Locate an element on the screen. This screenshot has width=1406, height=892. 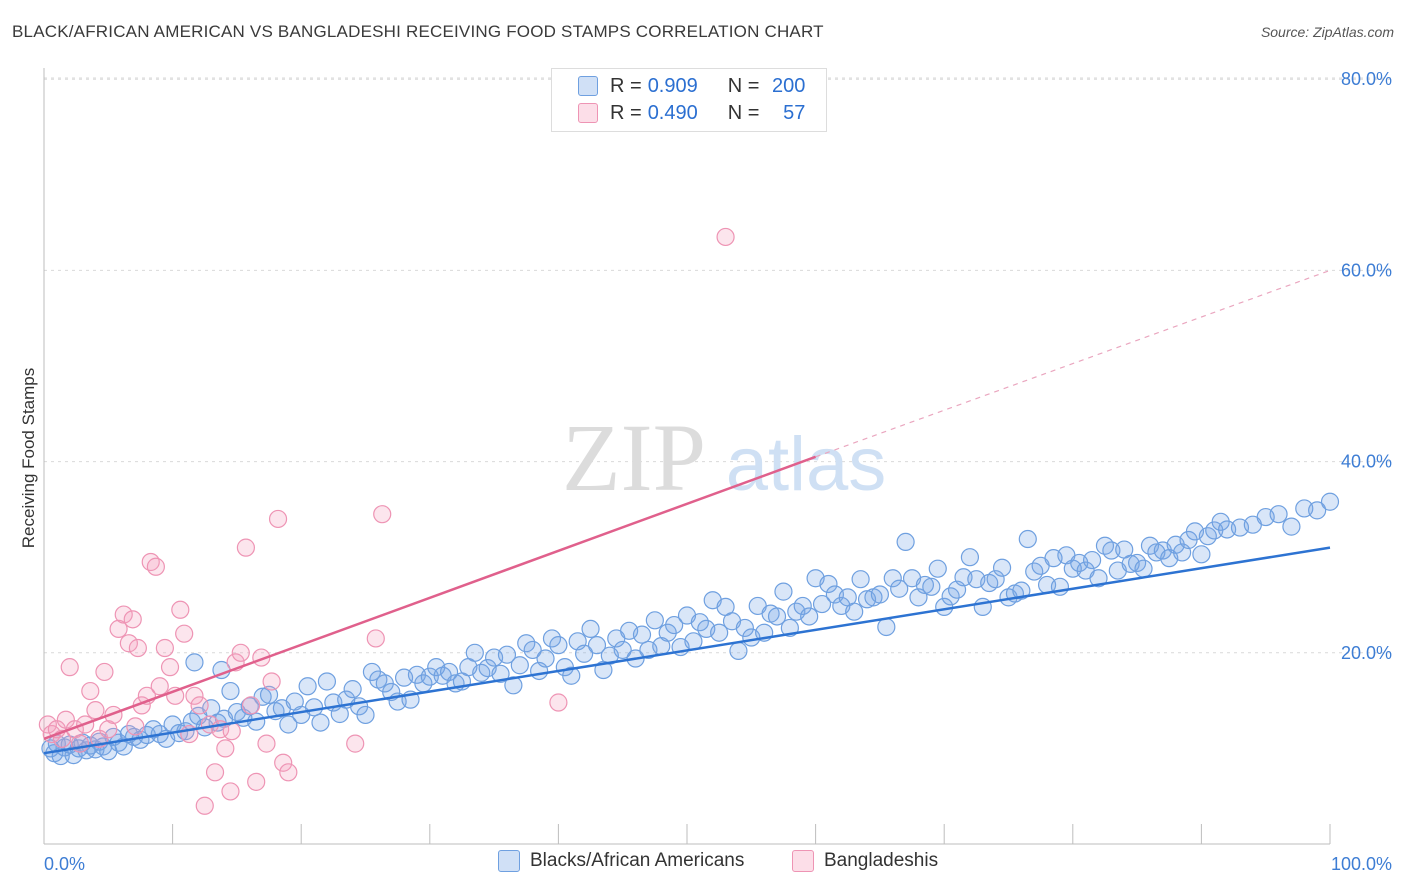
legend-swatch-blue is located at coordinates (588, 86).